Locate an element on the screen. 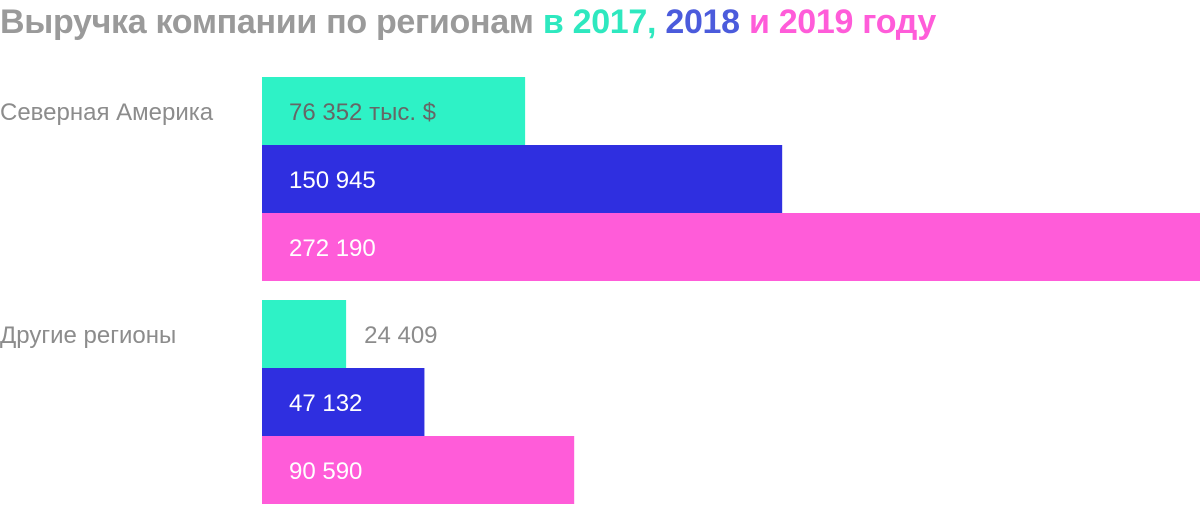  title-prefix: Выручка компании по регионам is located at coordinates (267, 22).